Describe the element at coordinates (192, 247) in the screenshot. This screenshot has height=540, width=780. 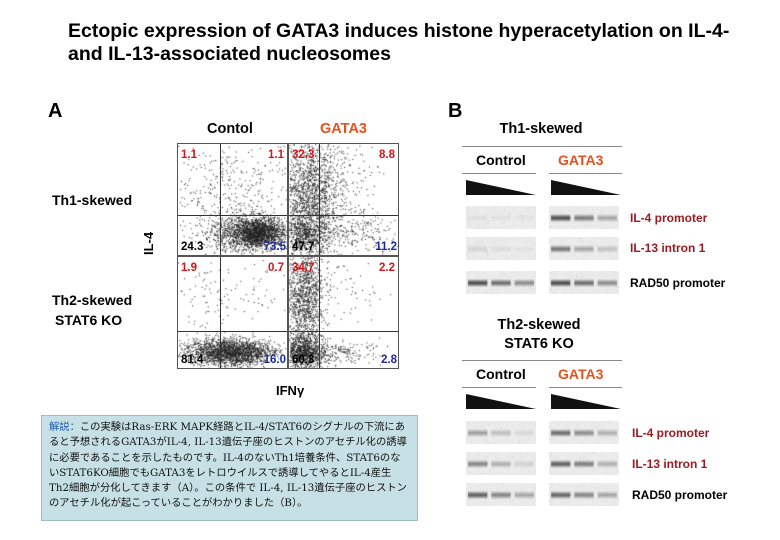
I see `quadrant-ll: 24.3` at that location.